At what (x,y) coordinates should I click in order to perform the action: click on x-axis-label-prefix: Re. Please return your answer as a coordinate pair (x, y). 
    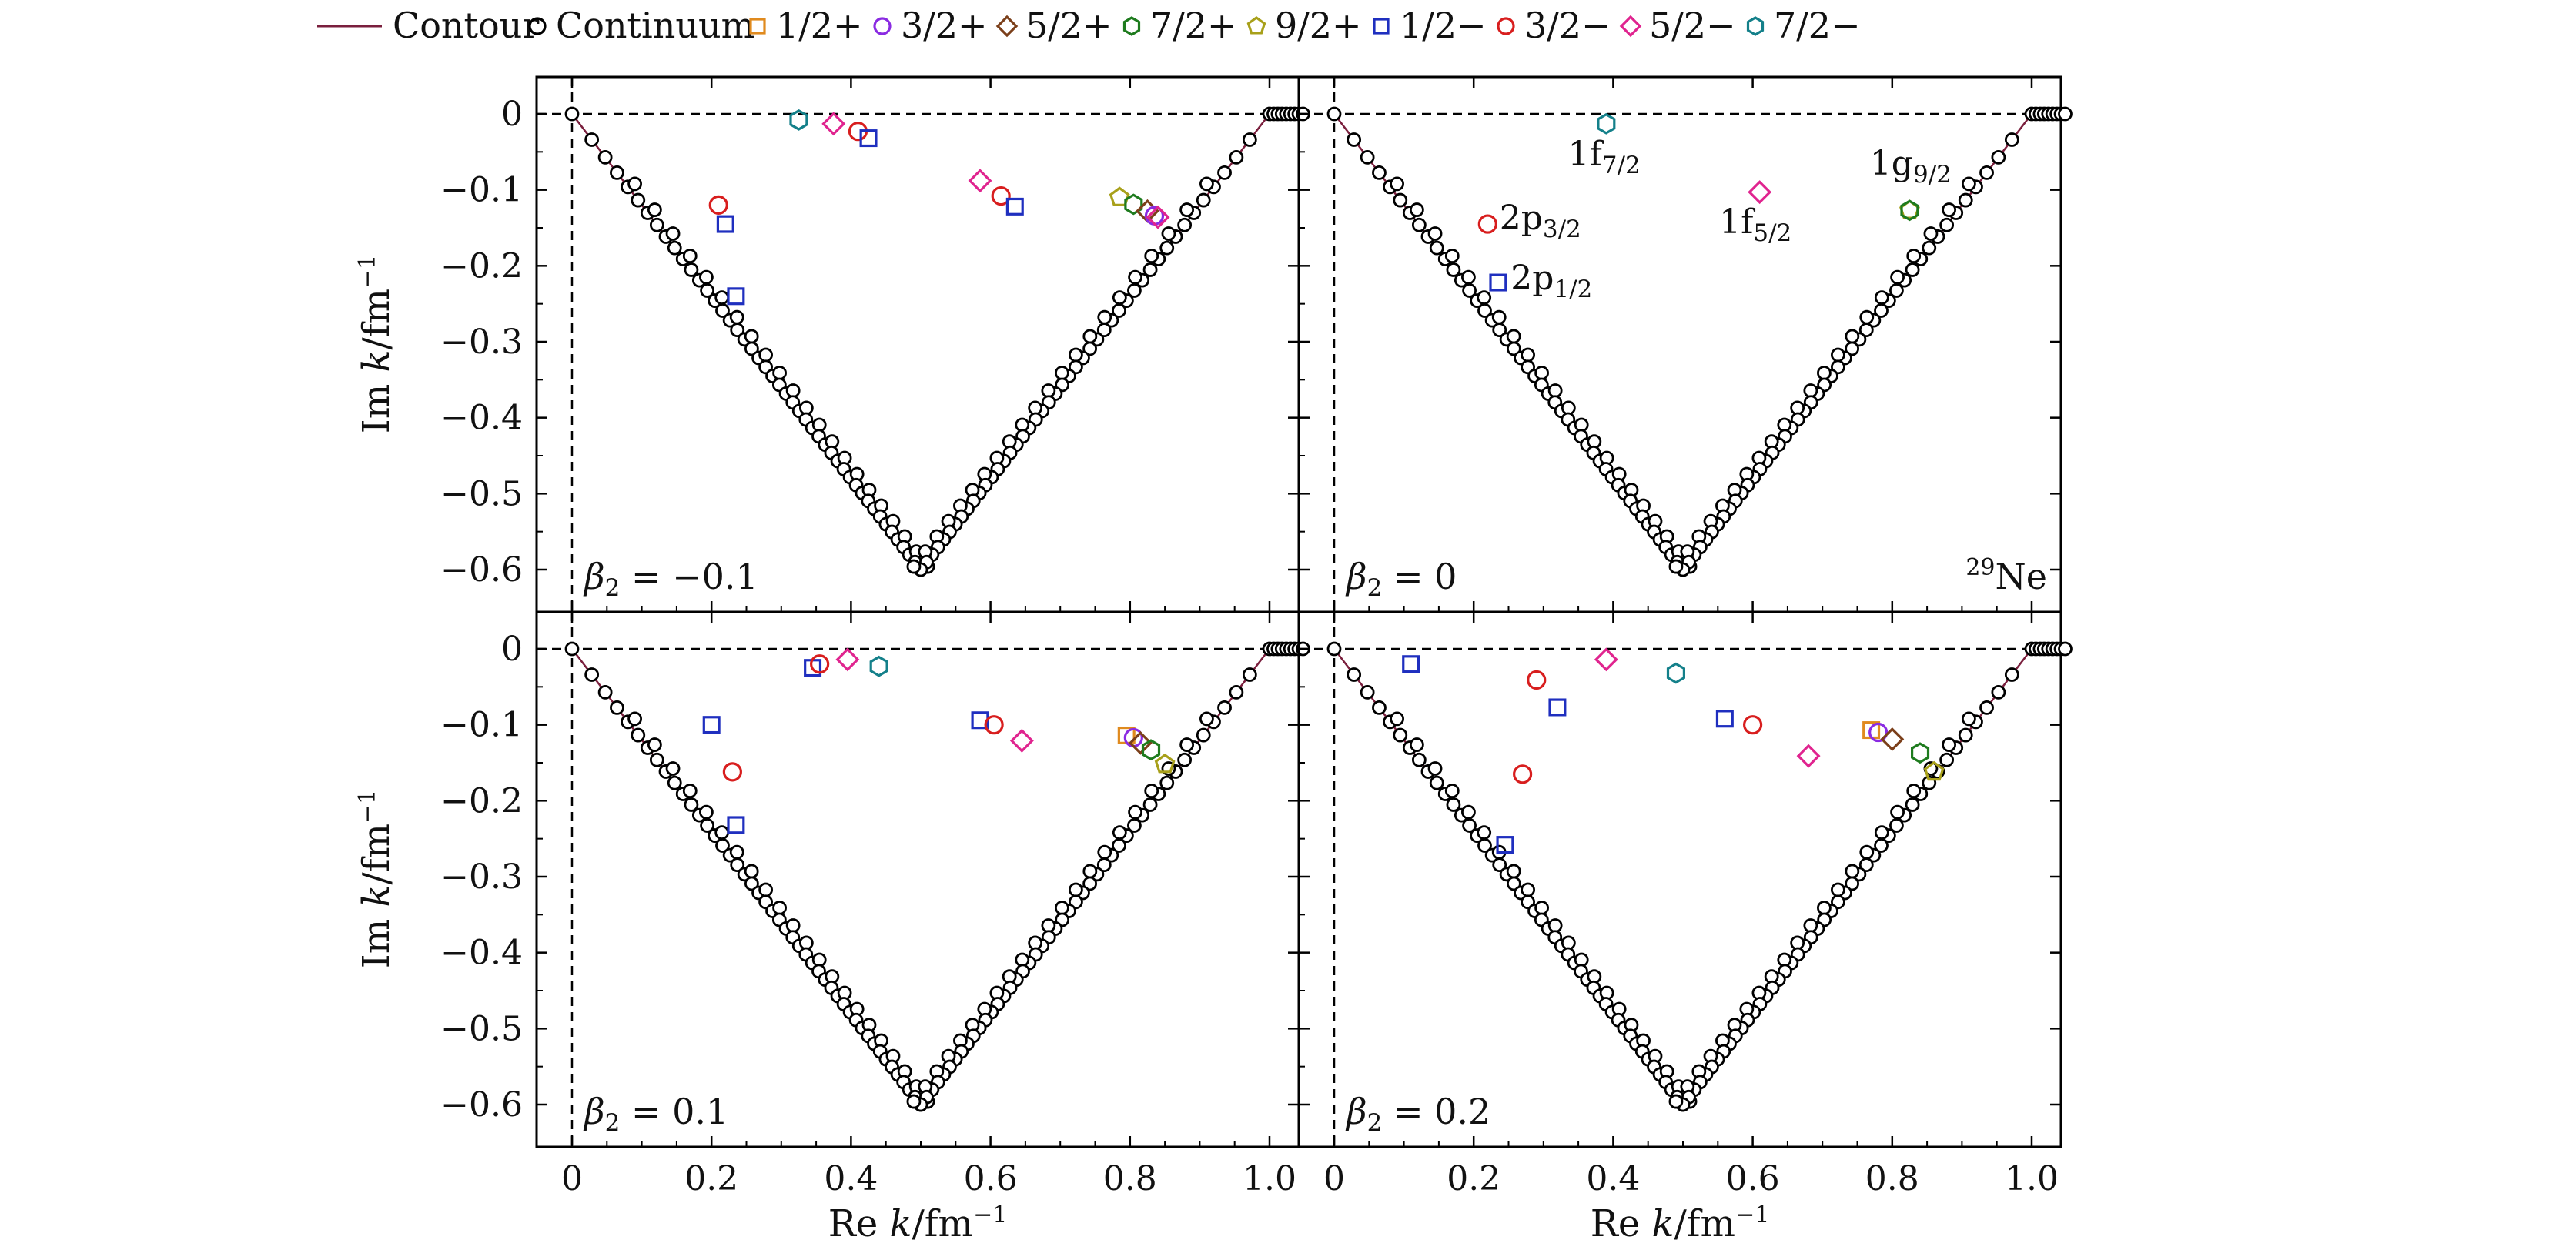
    Looking at the image, I should click on (859, 1223).